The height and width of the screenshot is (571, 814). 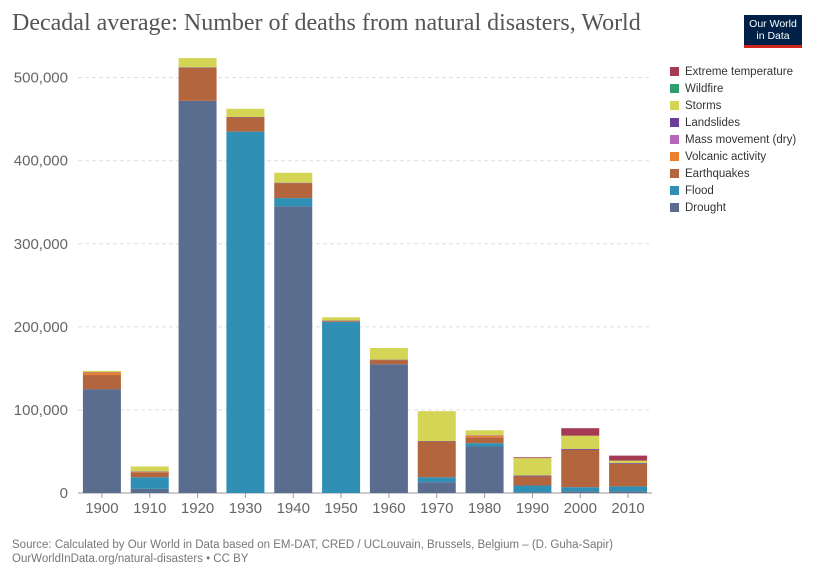 I want to click on bar-segment-earthquakes-1990, so click(x=532, y=481).